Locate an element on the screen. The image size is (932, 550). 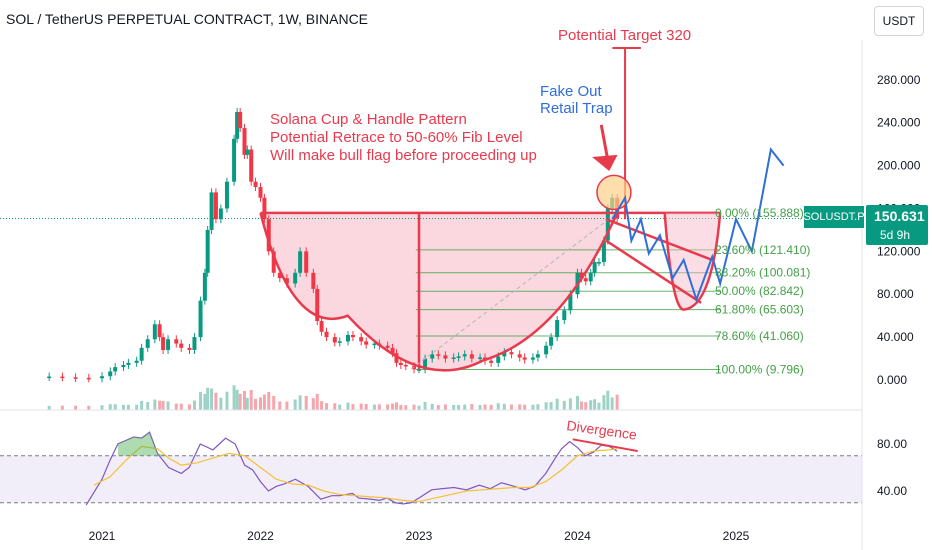
price-tick-label: 280.000 is located at coordinates (899, 80).